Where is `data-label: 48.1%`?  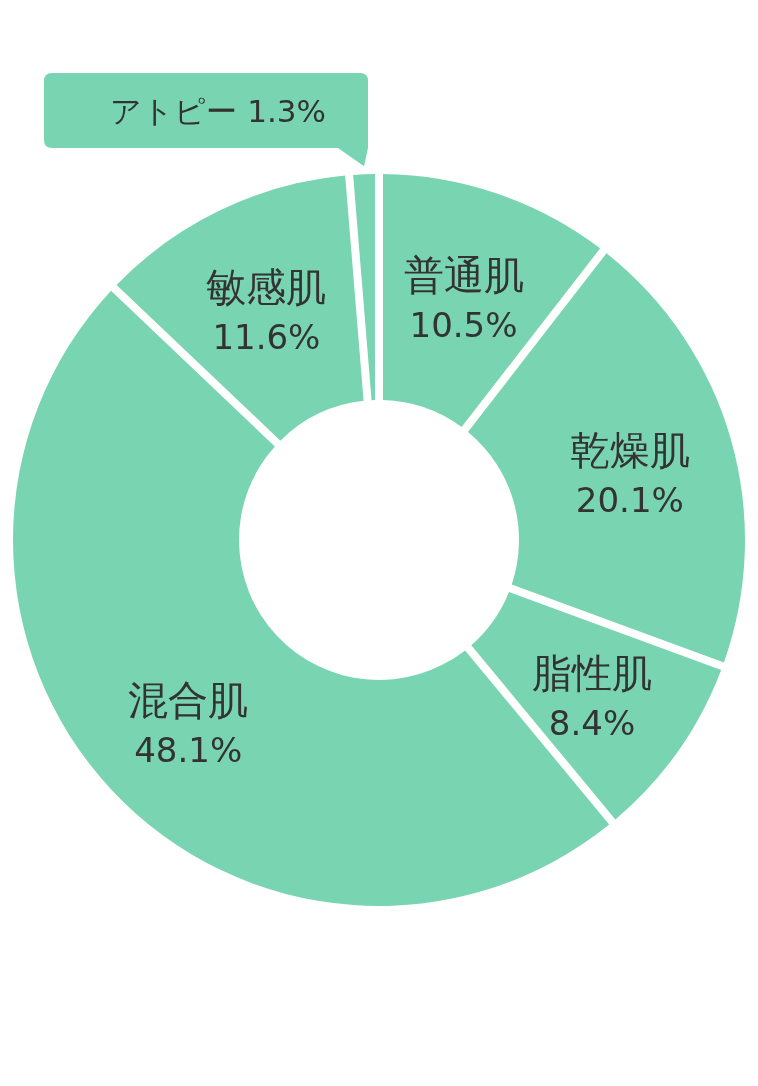
data-label: 48.1% is located at coordinates (188, 750).